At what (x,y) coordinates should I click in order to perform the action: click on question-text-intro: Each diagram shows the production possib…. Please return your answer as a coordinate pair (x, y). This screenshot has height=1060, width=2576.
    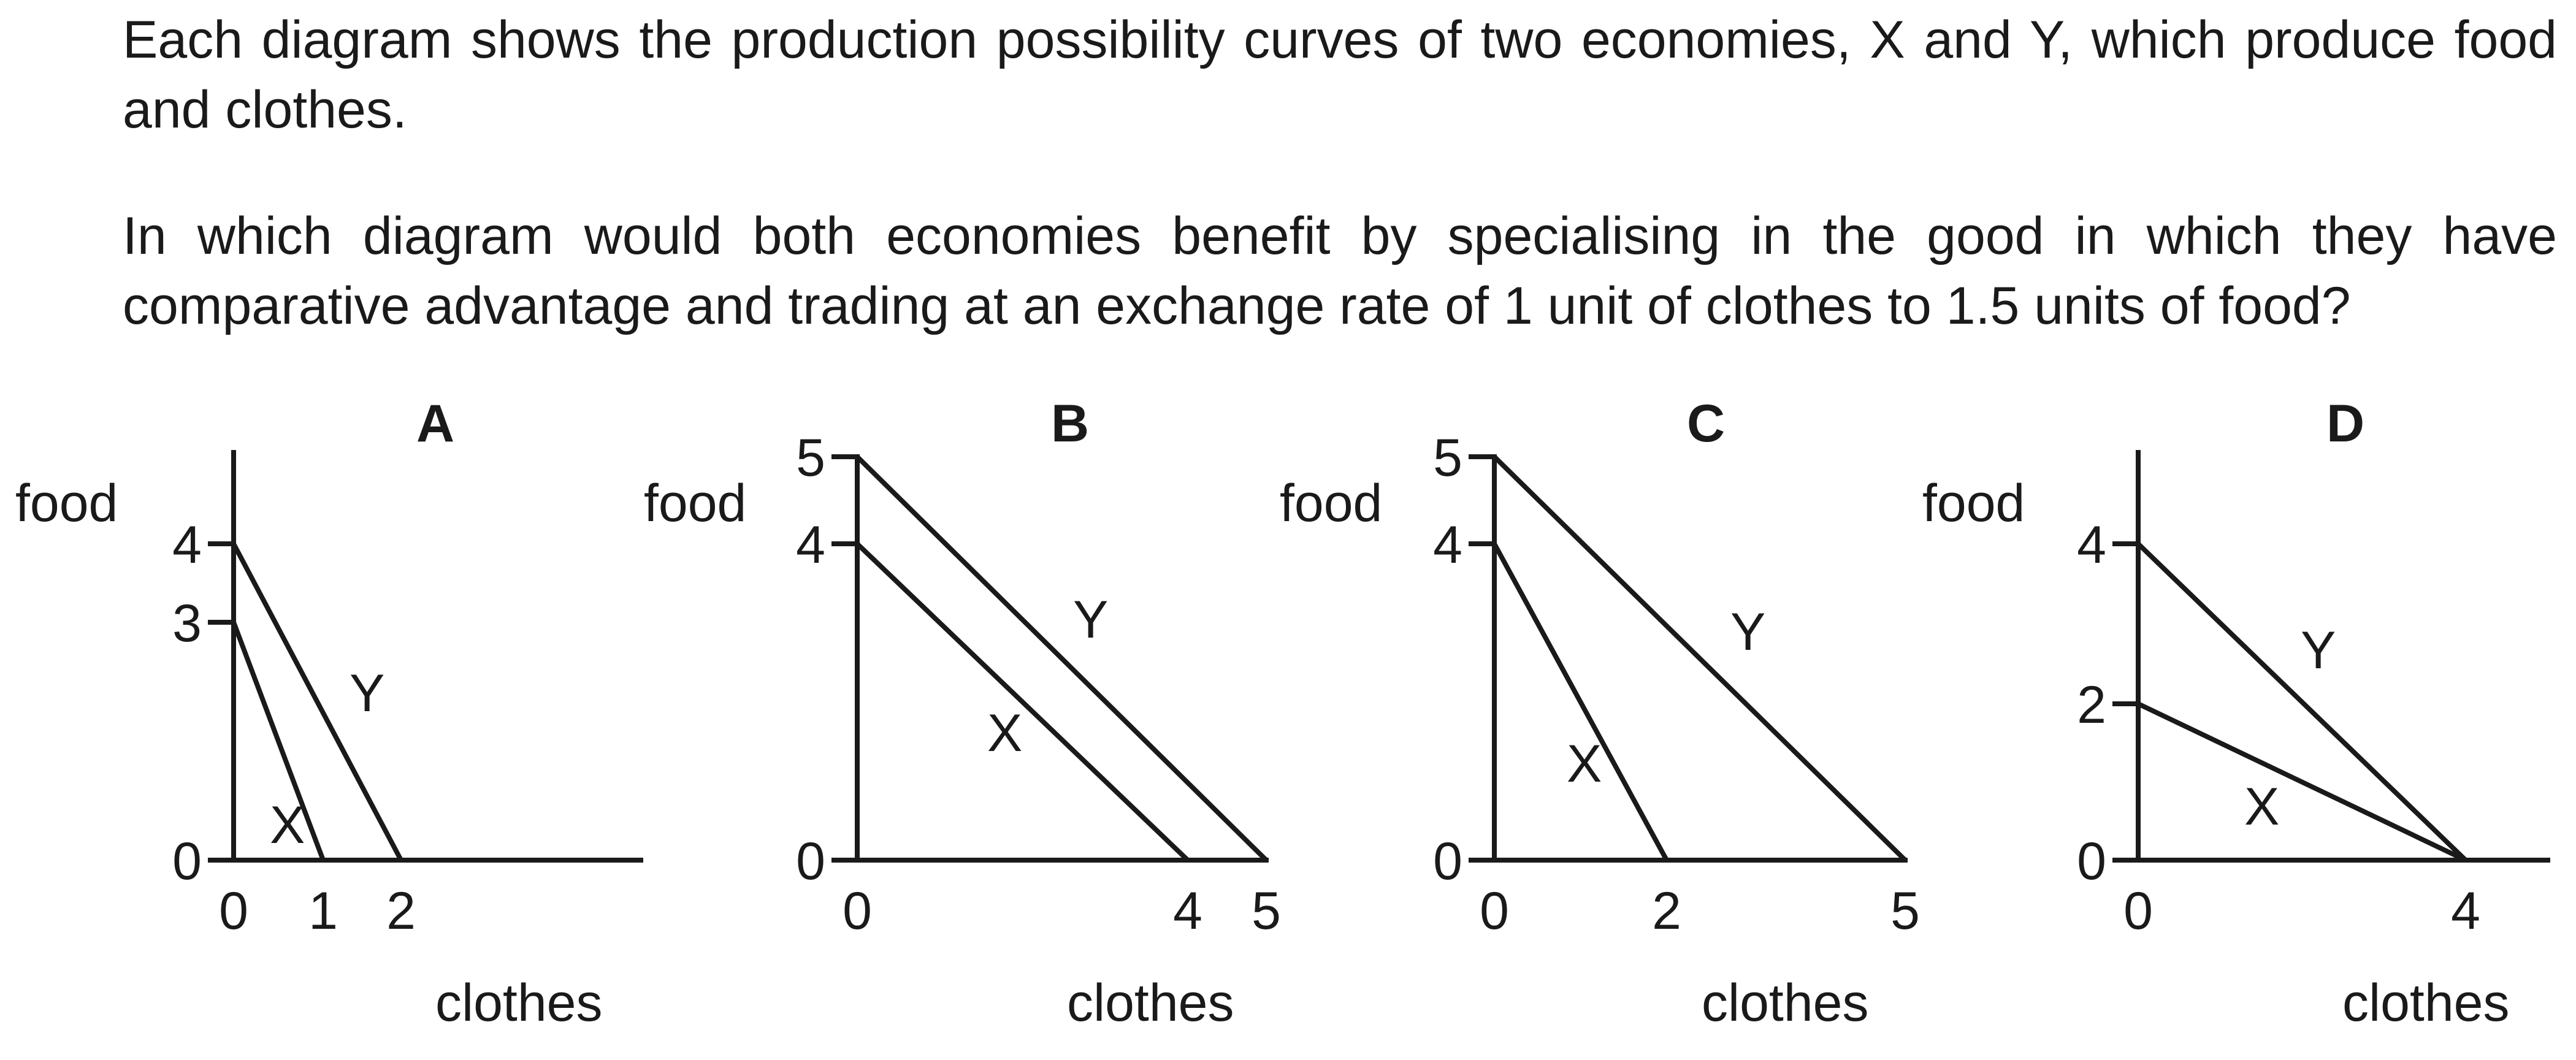
    Looking at the image, I should click on (1340, 74).